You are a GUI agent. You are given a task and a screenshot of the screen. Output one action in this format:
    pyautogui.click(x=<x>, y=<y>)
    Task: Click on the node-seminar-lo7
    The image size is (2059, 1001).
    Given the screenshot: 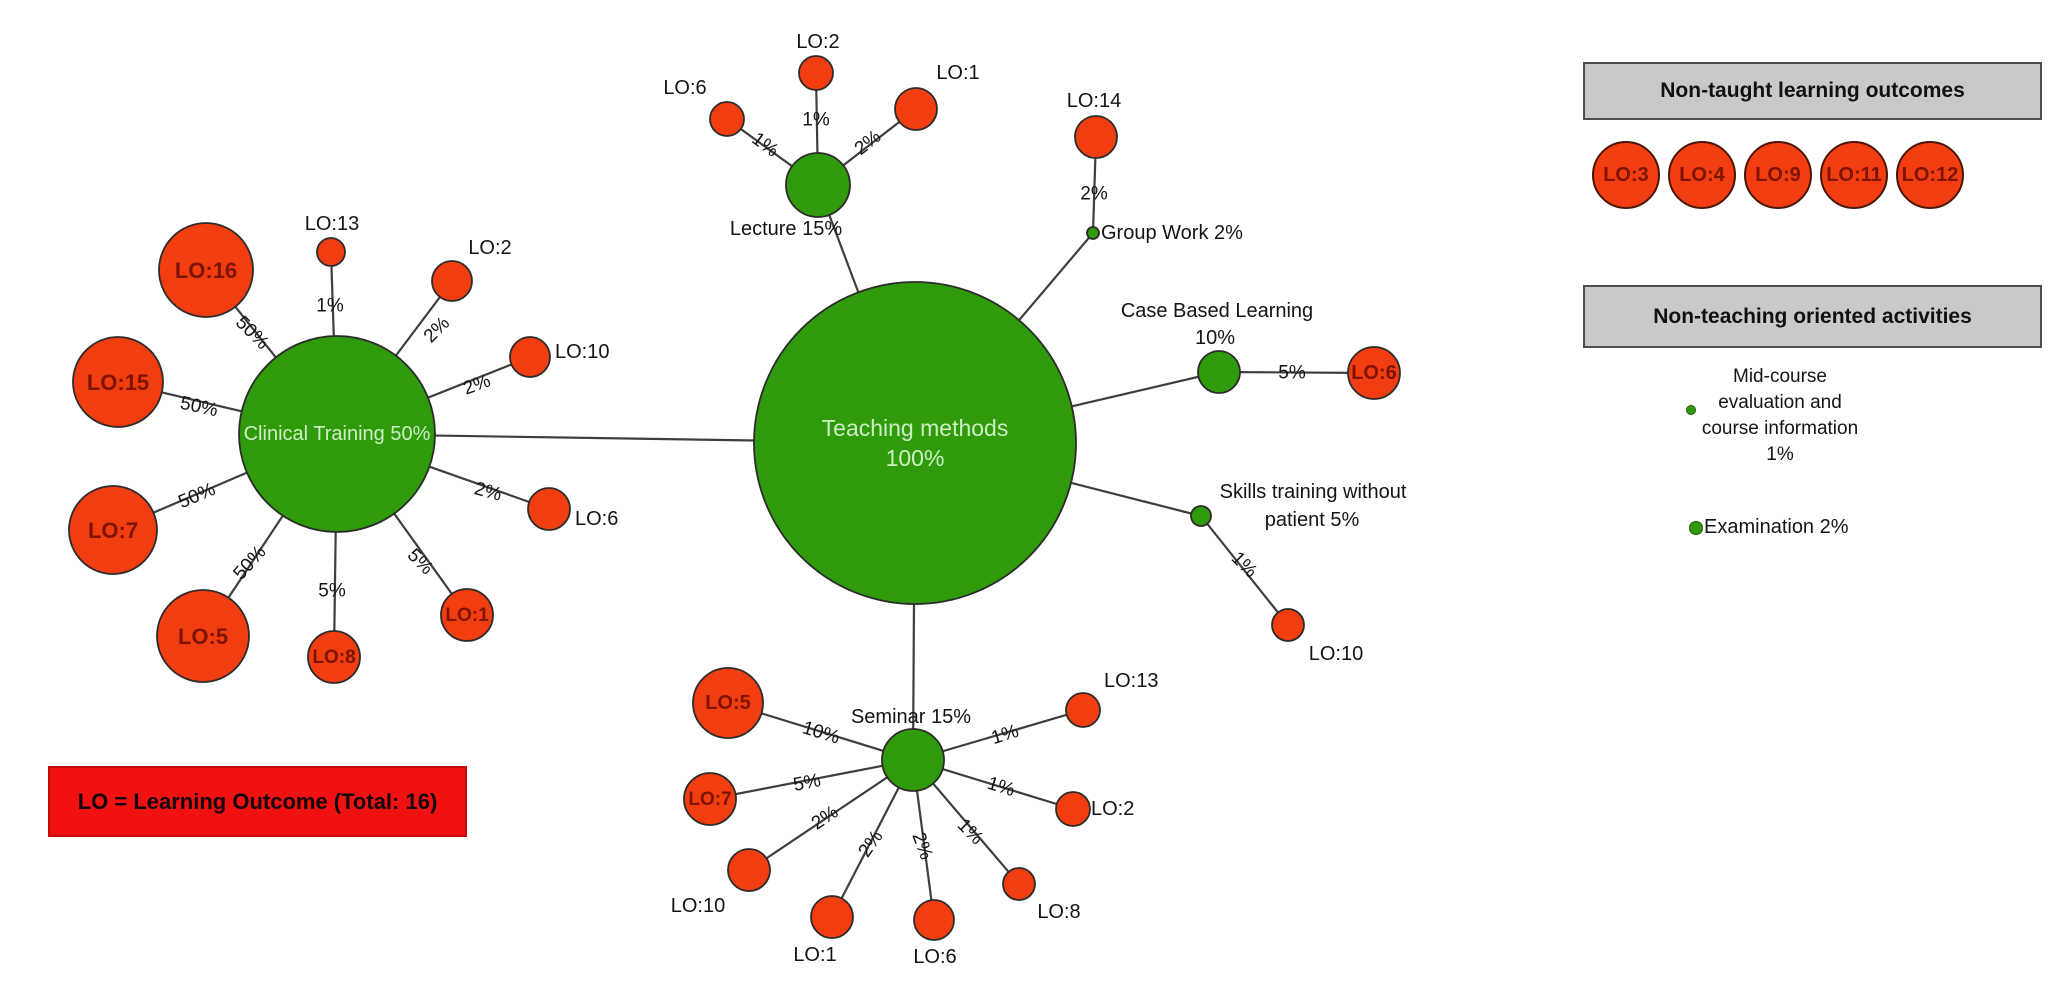 What is the action you would take?
    pyautogui.click(x=710, y=799)
    